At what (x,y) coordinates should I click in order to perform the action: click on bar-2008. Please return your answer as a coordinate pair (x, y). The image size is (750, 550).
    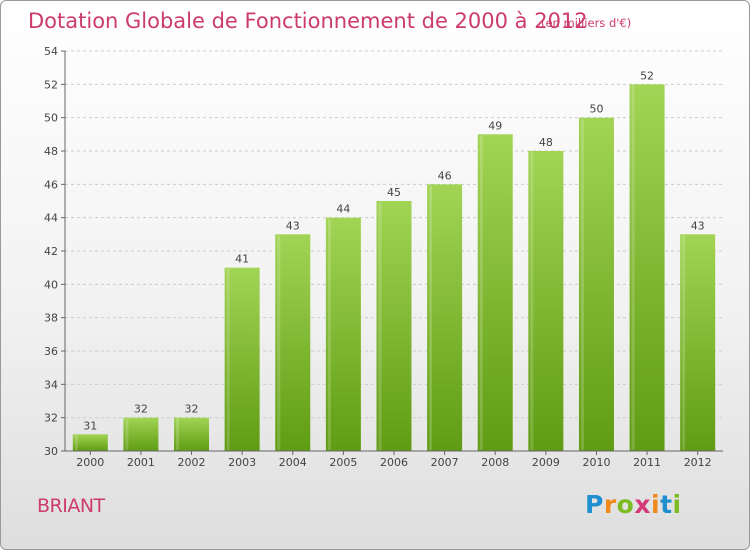
    Looking at the image, I should click on (495, 293).